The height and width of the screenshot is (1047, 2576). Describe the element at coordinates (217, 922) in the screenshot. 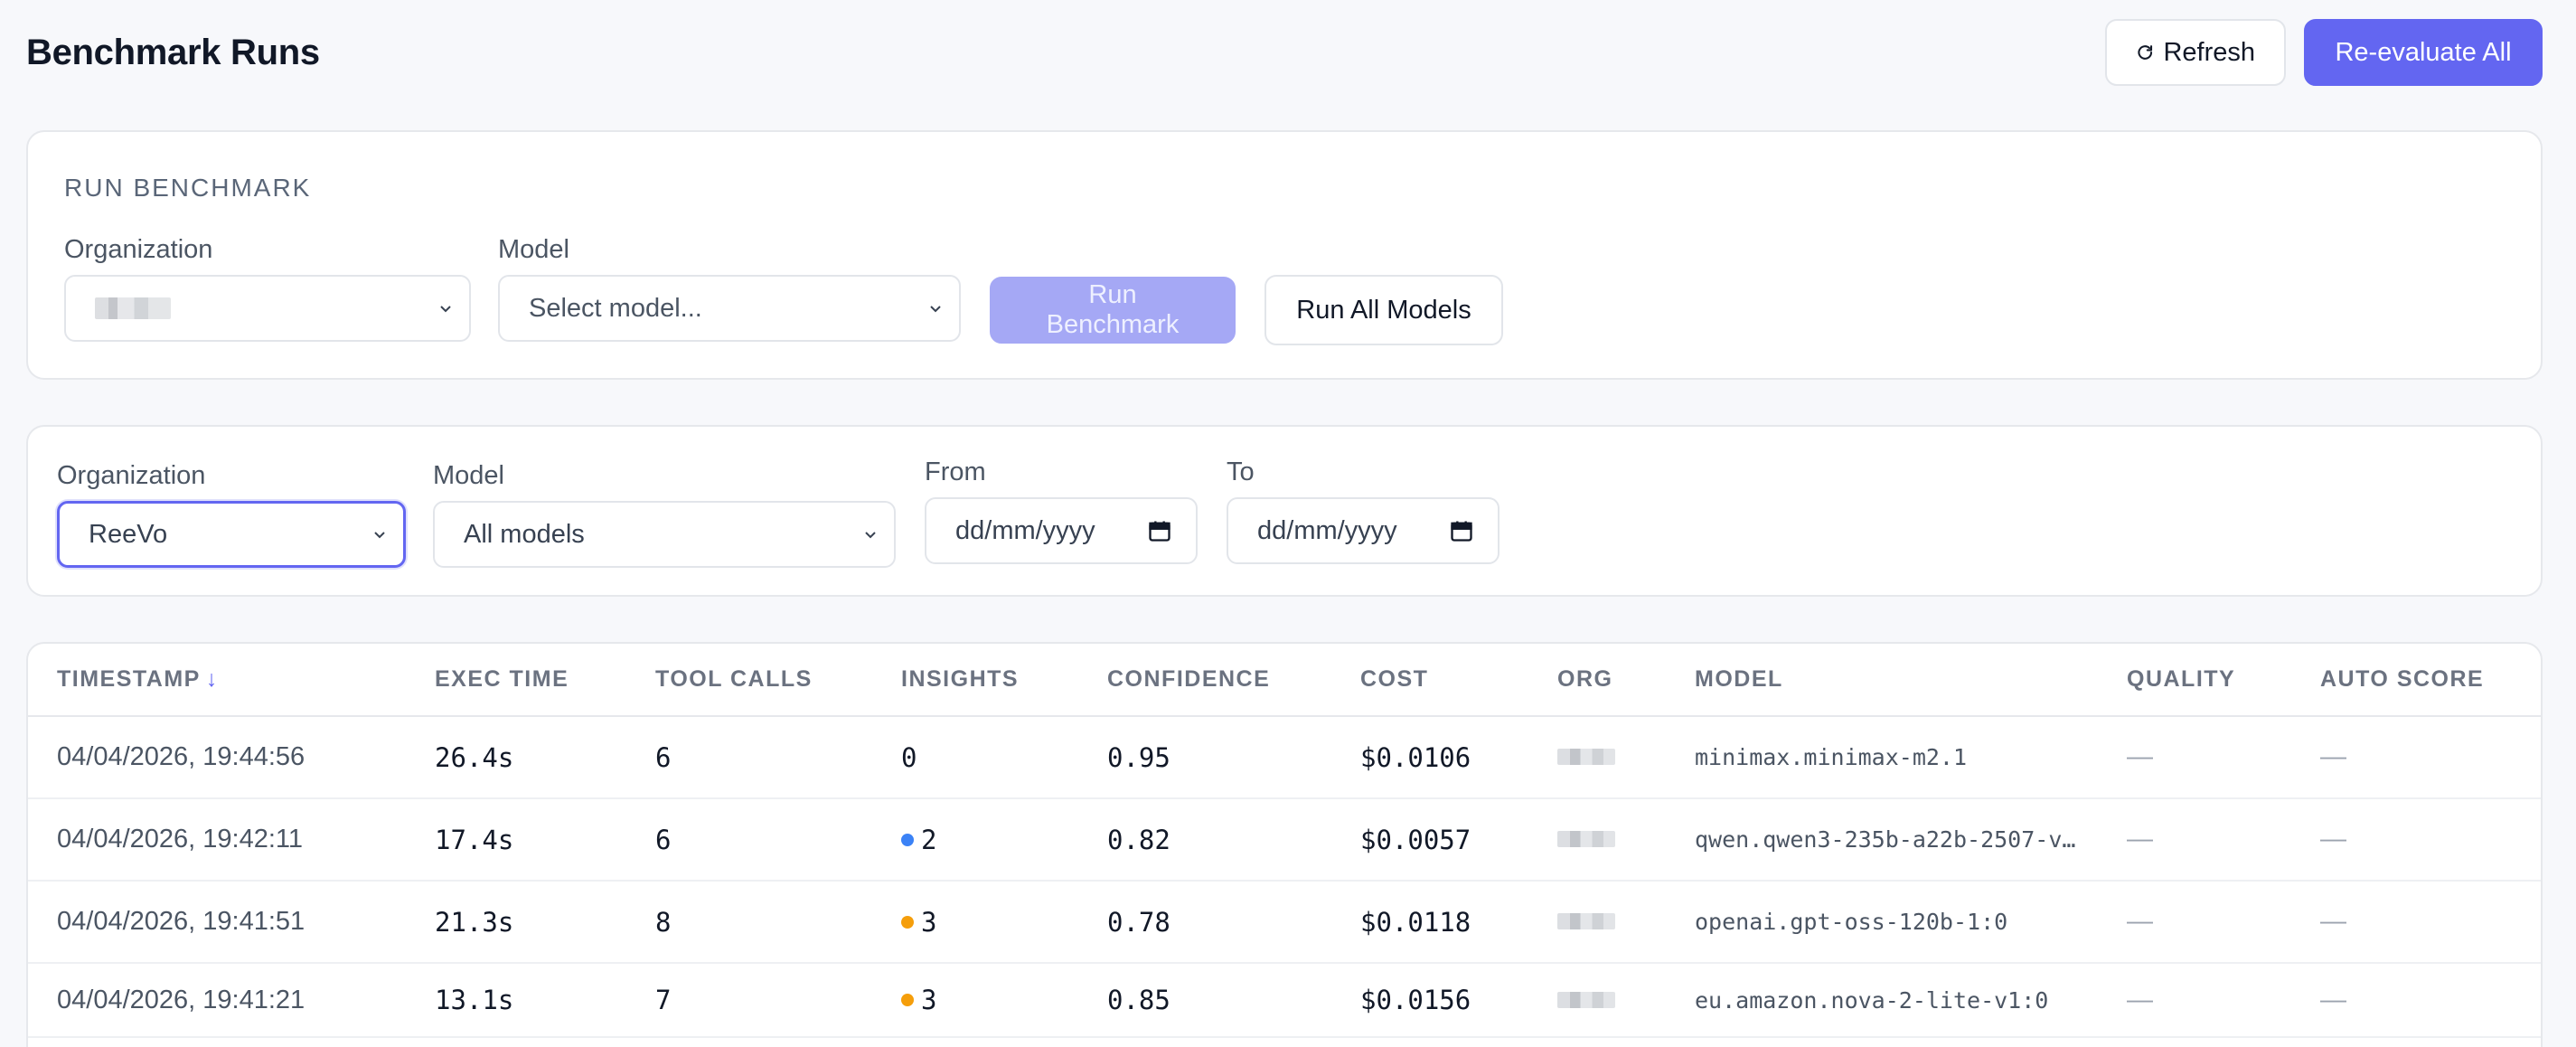

I see `cell-timestamp: 04/04/2026, 19:41:51` at that location.